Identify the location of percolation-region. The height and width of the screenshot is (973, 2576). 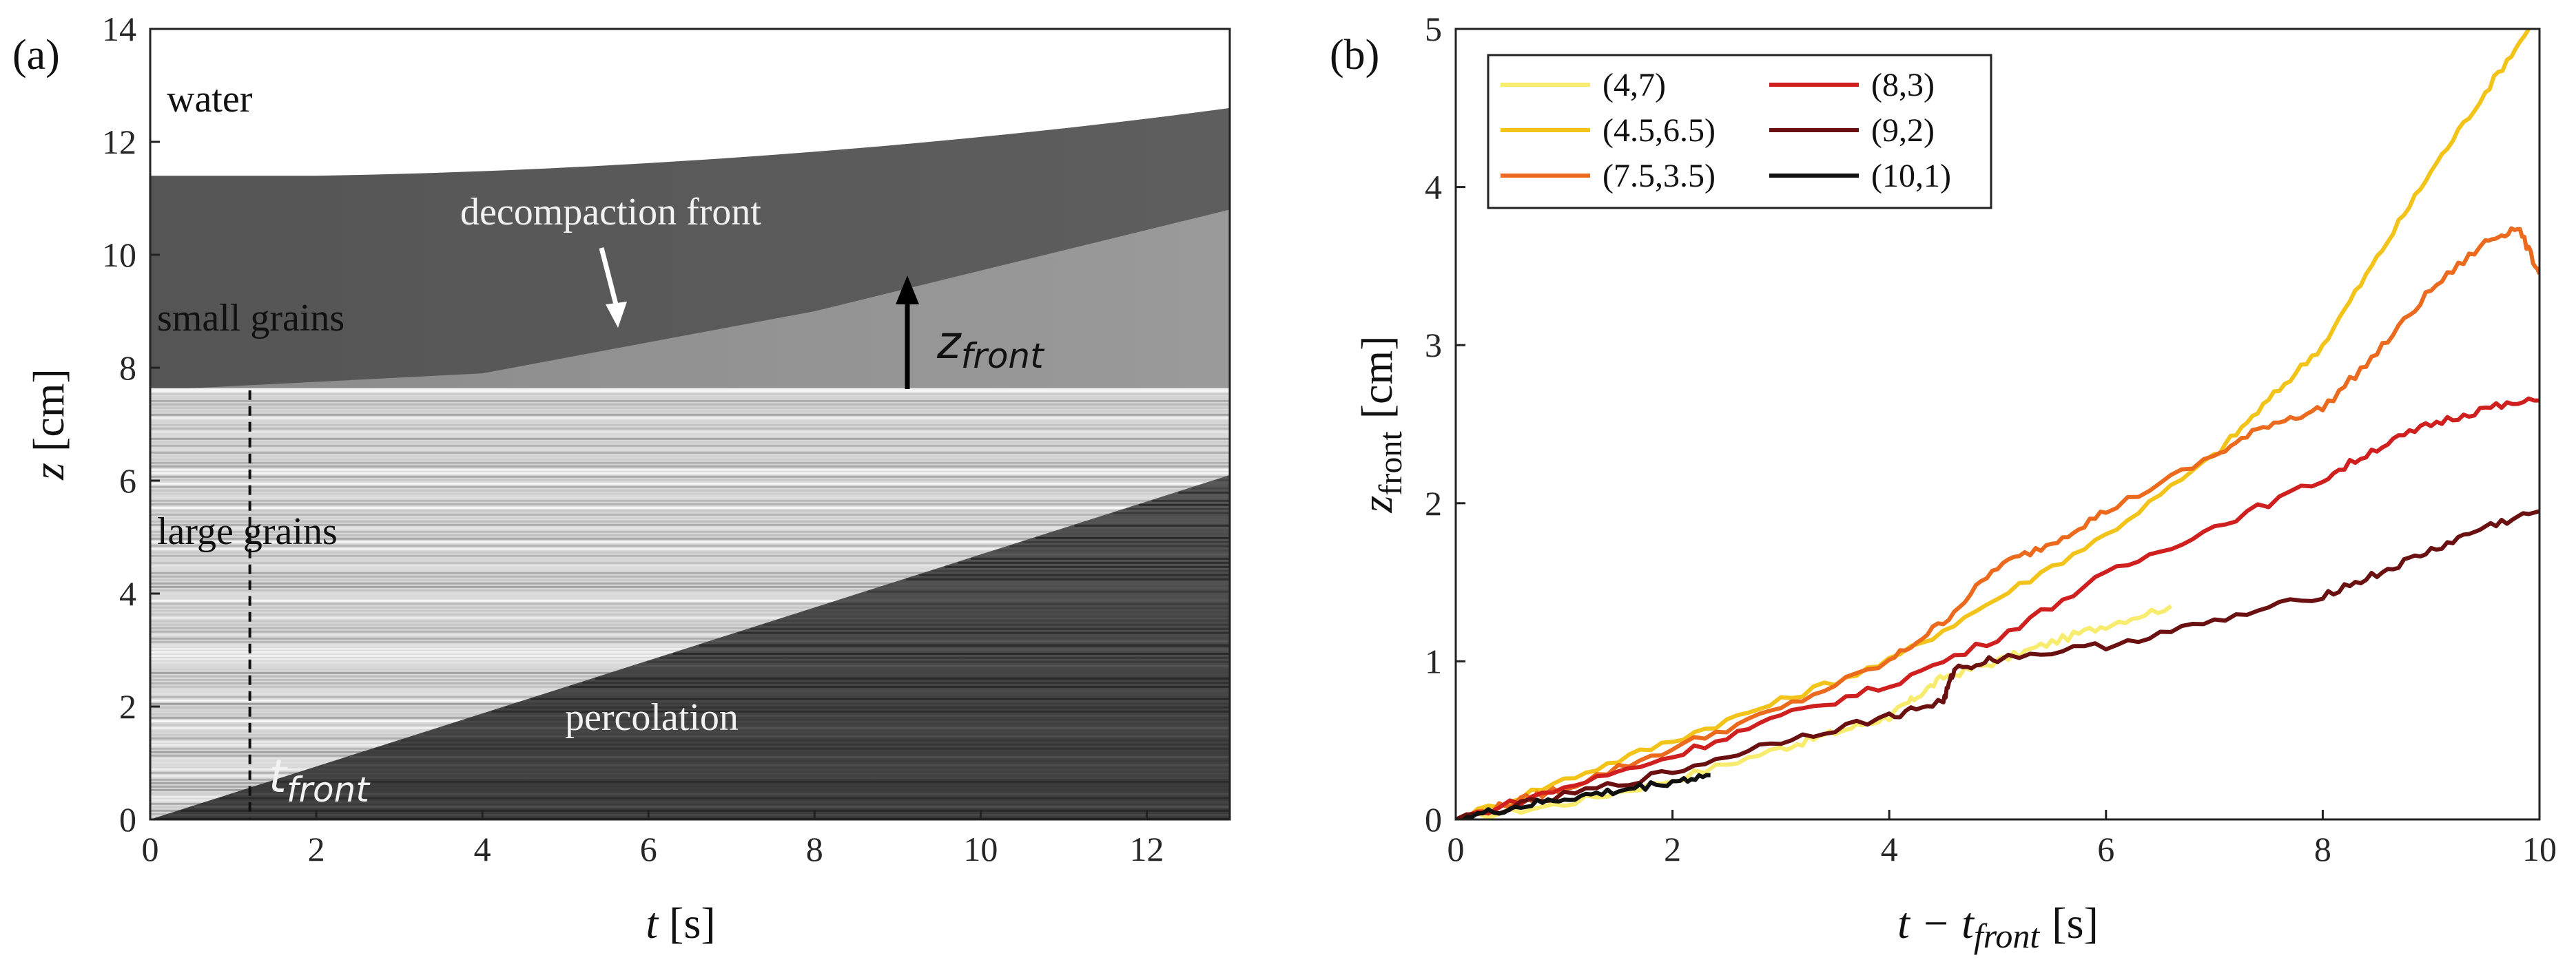
(690, 646).